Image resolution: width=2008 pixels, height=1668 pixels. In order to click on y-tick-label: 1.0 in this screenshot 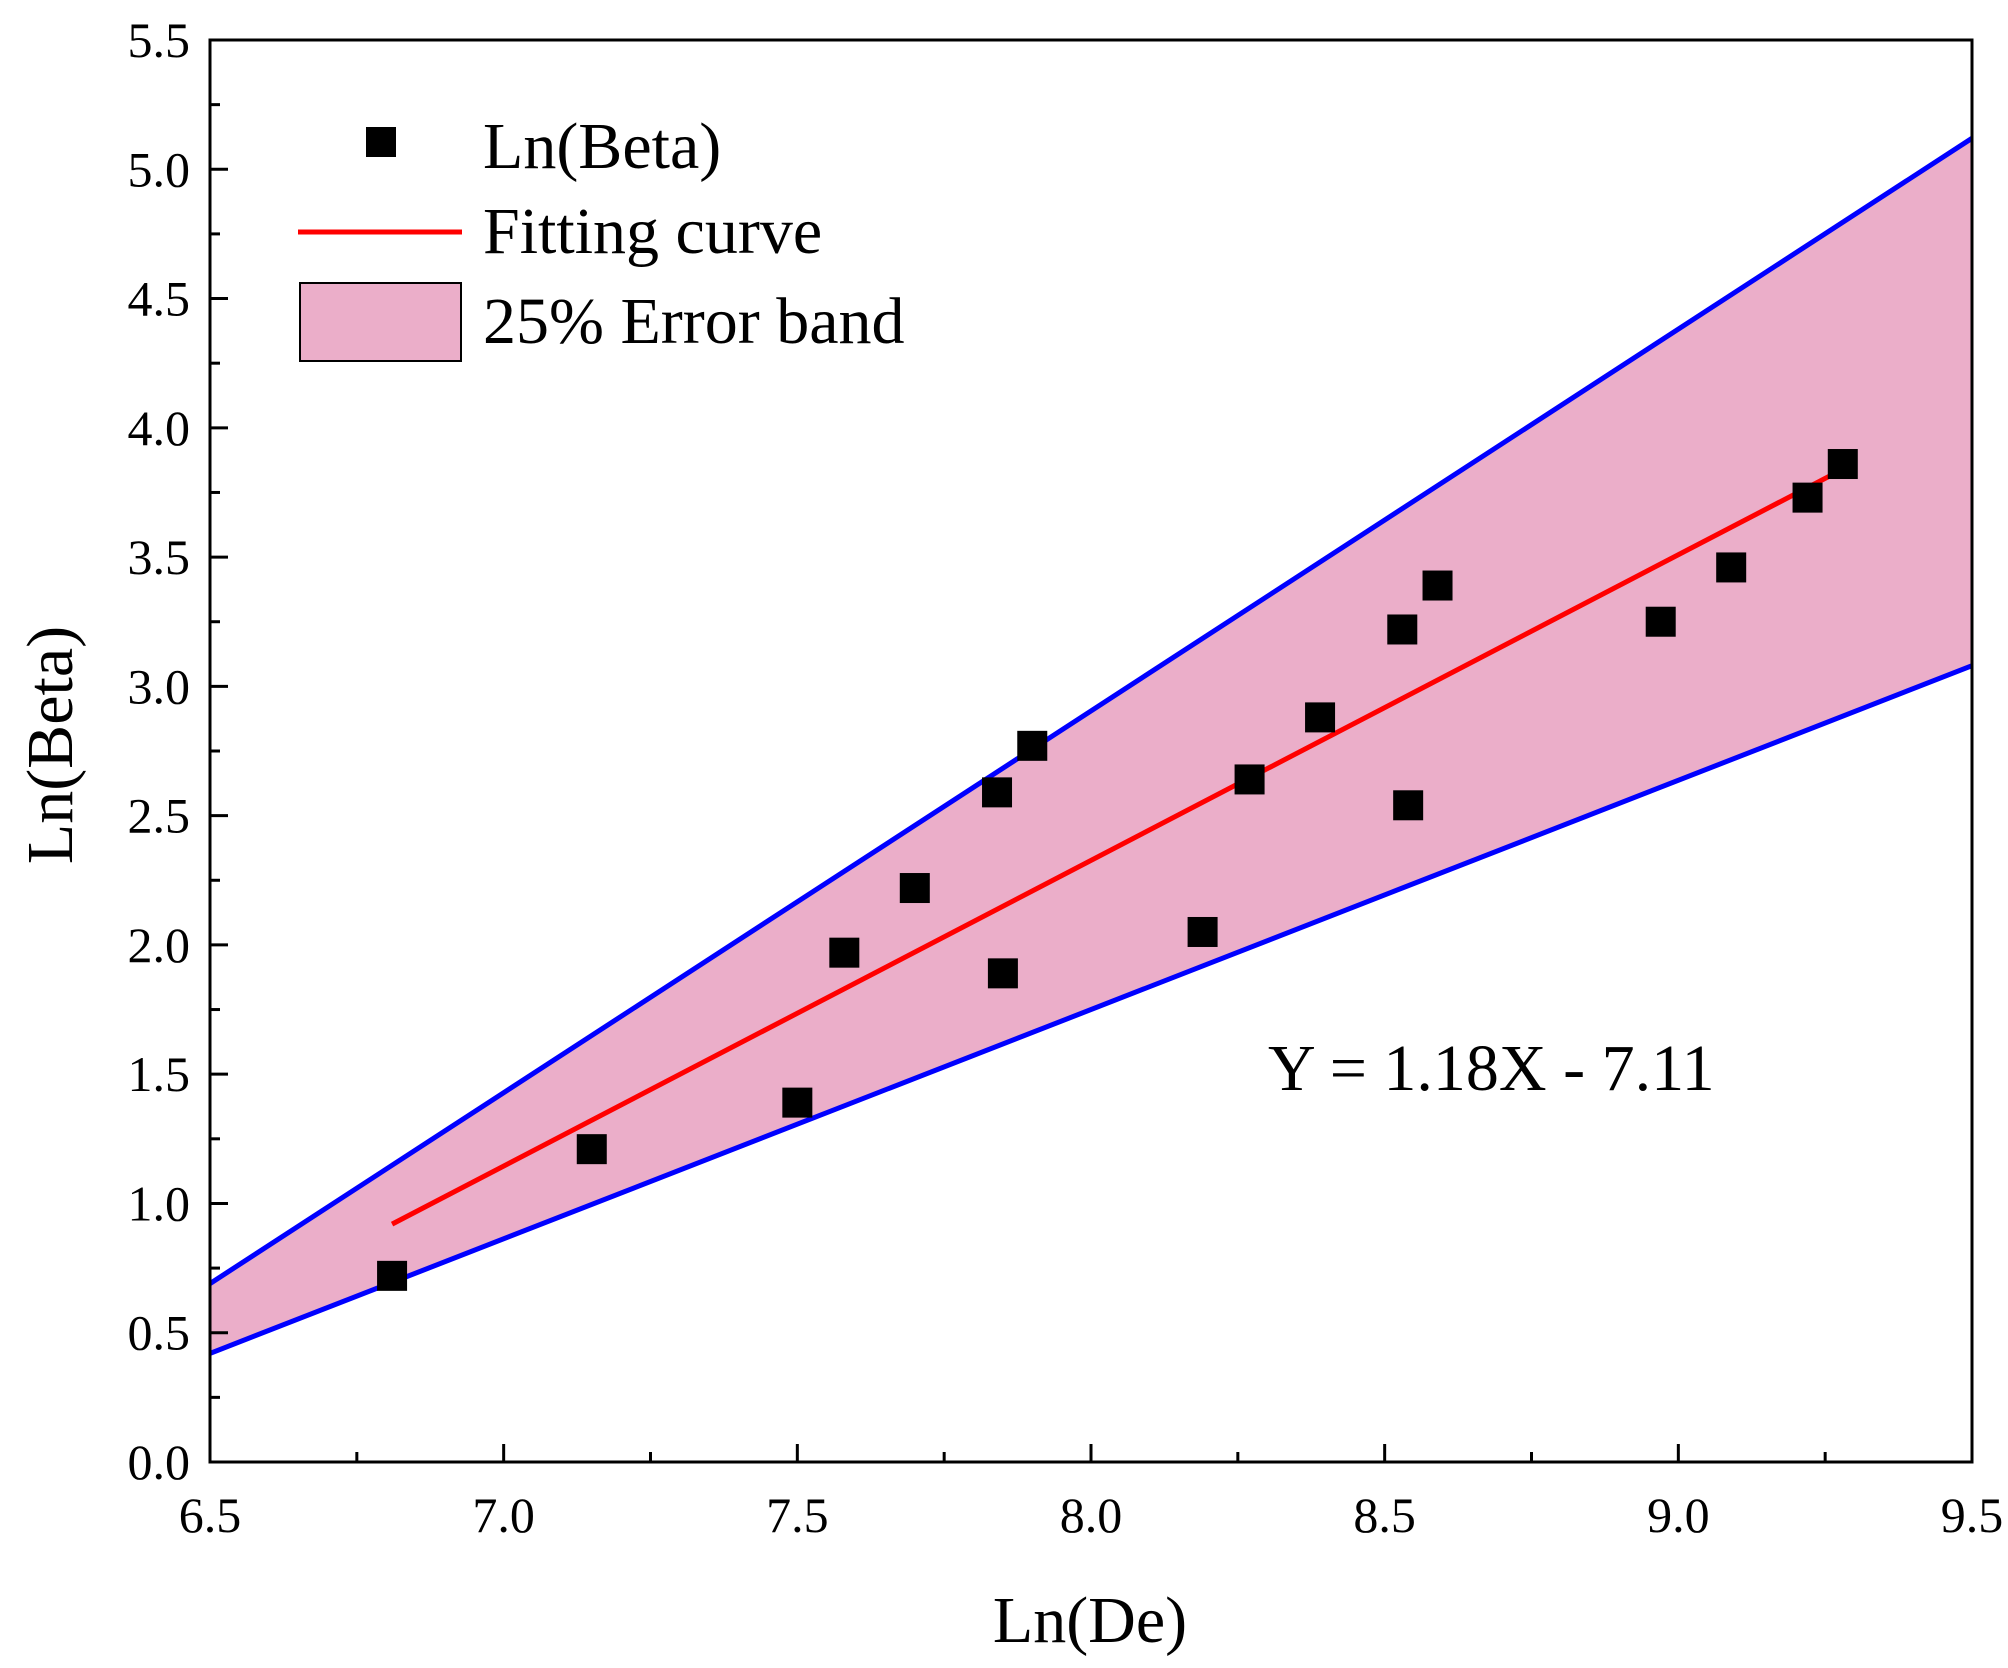, I will do `click(159, 1203)`.